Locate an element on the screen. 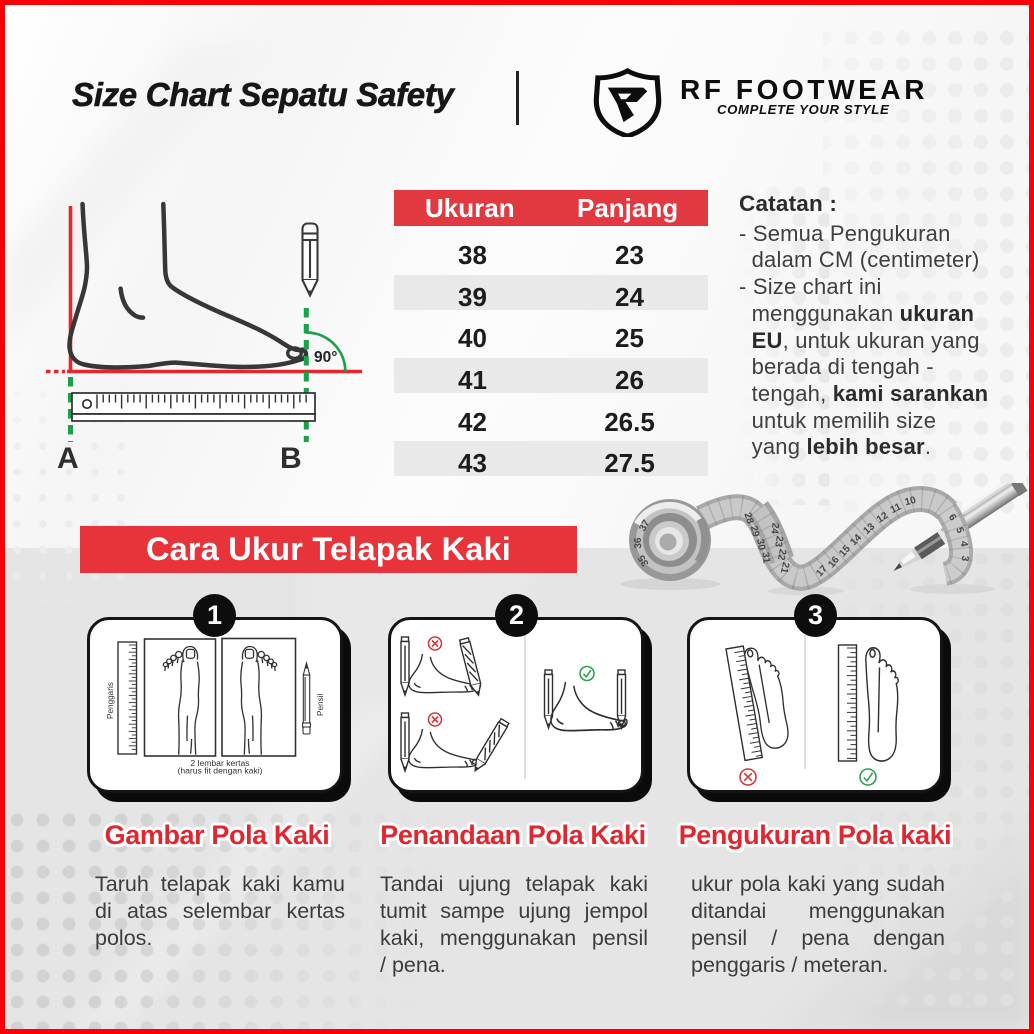 This screenshot has width=1034, height=1034. svg-text: 30 is located at coordinates (760, 544).